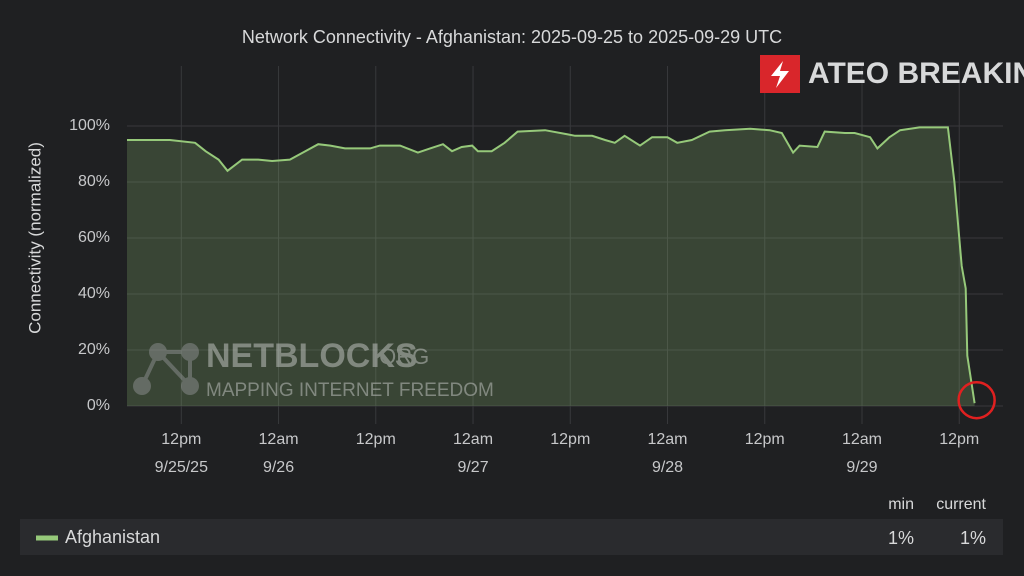 Image resolution: width=1024 pixels, height=576 pixels. What do you see at coordinates (401, 356) in the screenshot?
I see `watermark-domain: .ORG` at bounding box center [401, 356].